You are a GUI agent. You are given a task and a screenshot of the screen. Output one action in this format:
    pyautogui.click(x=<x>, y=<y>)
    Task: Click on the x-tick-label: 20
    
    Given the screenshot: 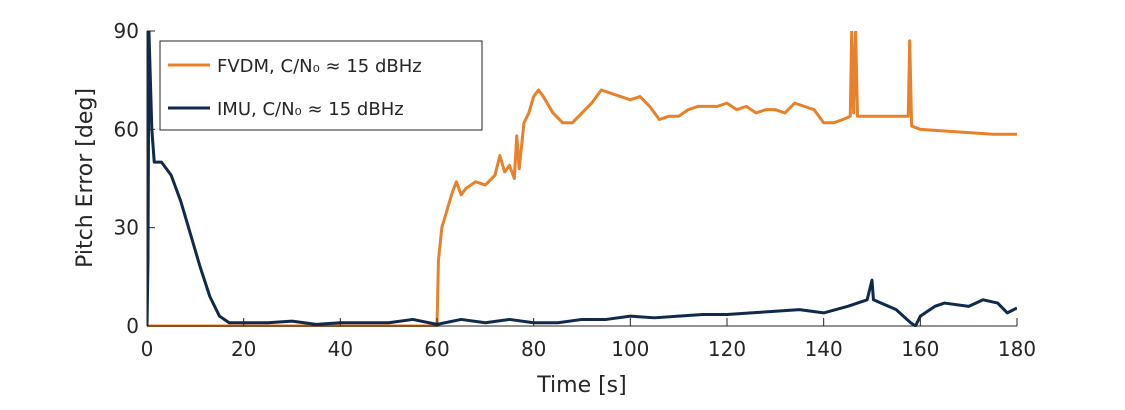 What is the action you would take?
    pyautogui.click(x=243, y=349)
    